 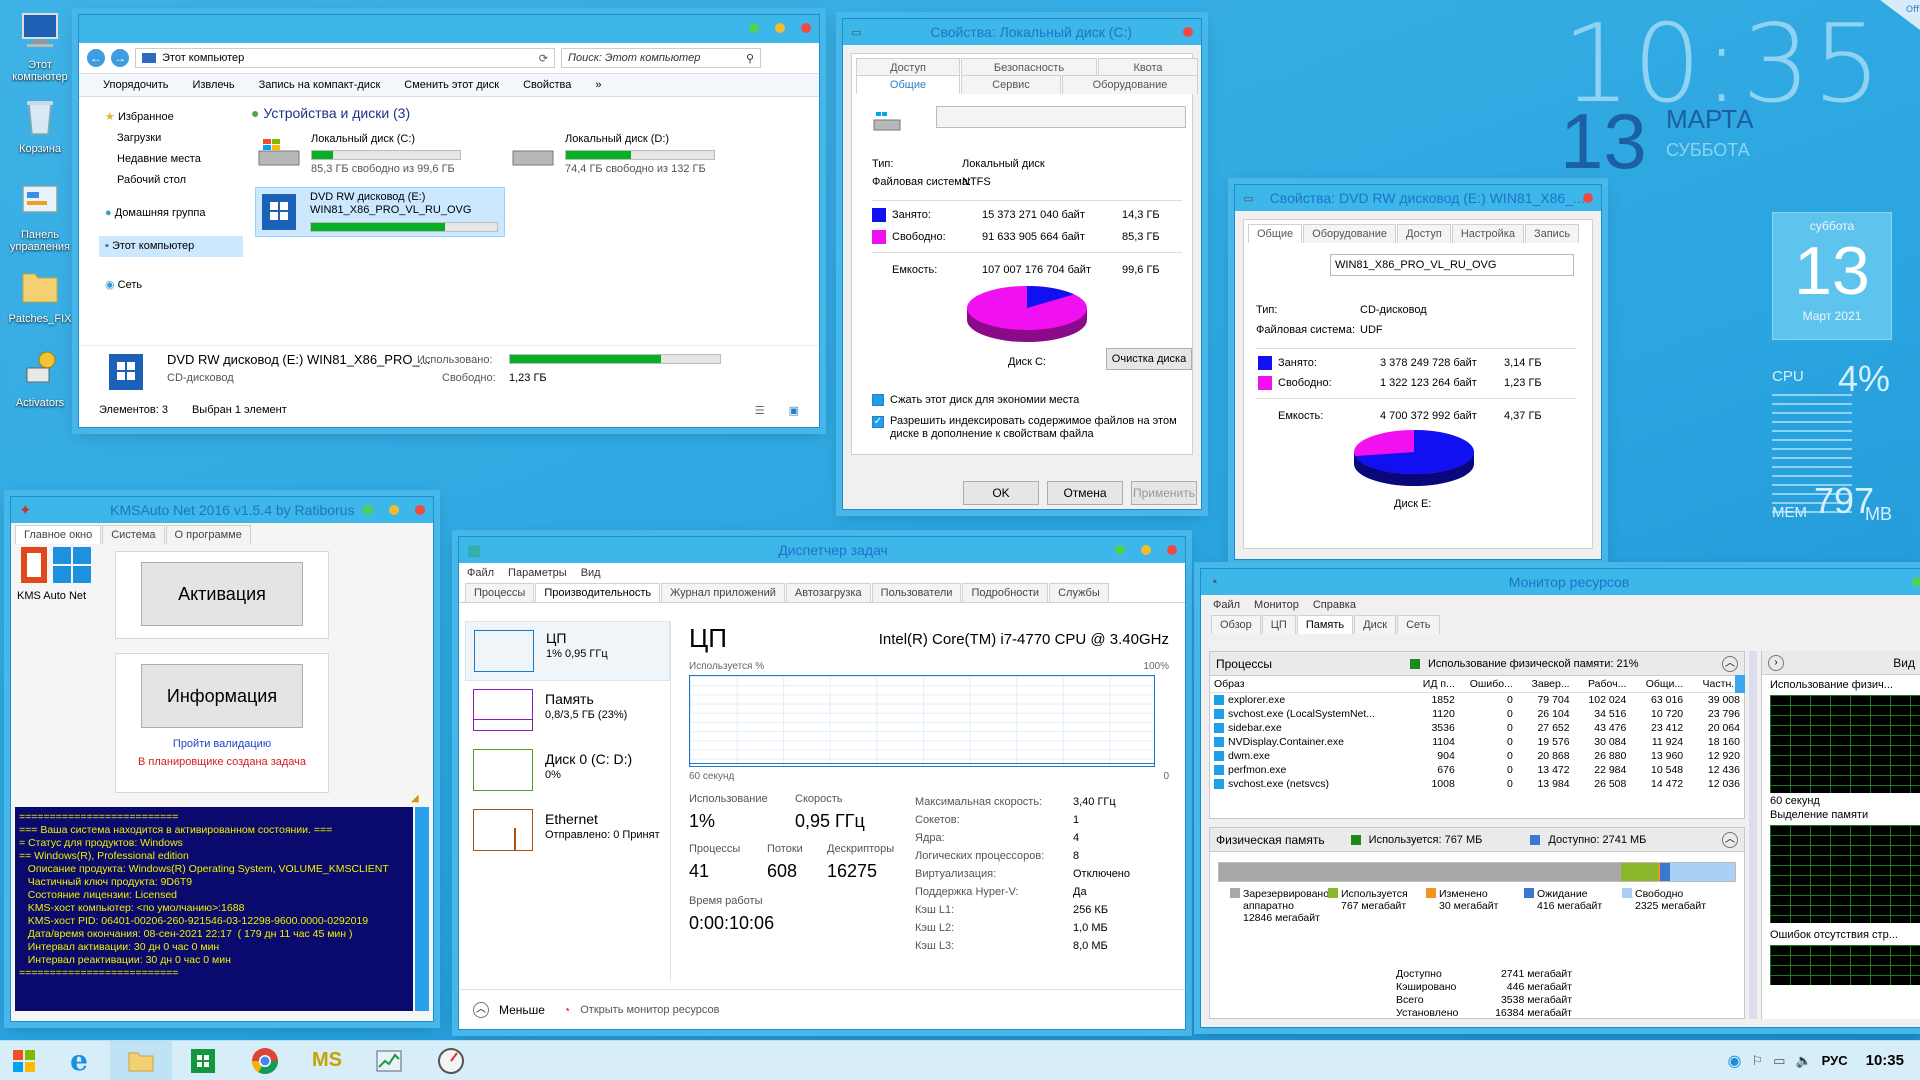 I want to click on ok-button: OK, so click(x=1001, y=493).